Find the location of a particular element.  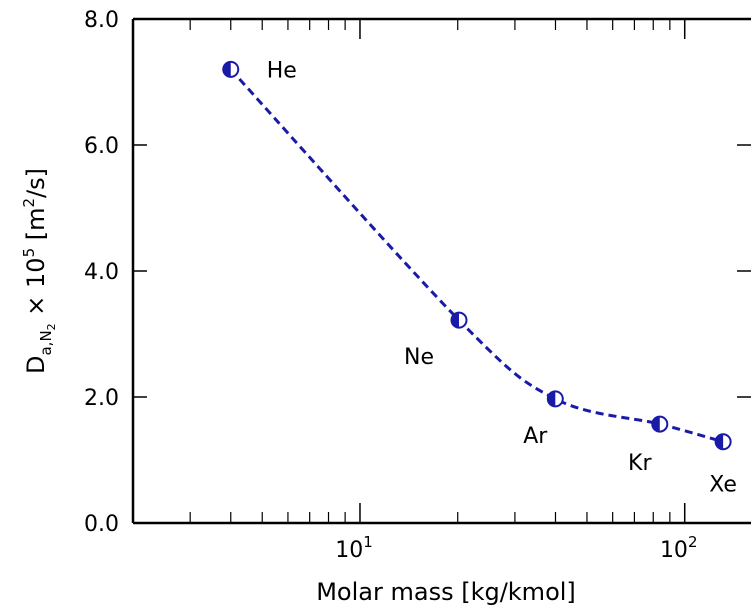

y-axis-title-sub: a,N is located at coordinates (46, 342).